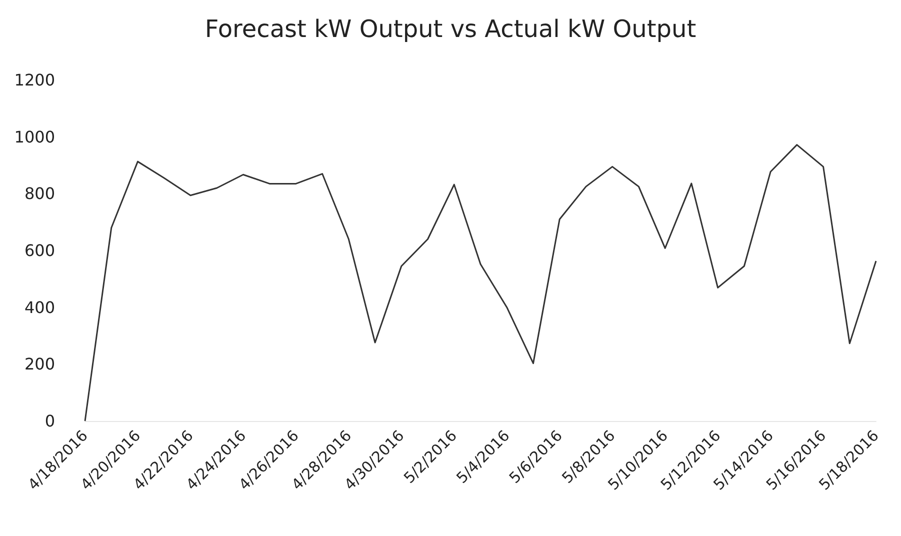 The image size is (901, 536). I want to click on y-tick-label: 600, so click(39, 250).